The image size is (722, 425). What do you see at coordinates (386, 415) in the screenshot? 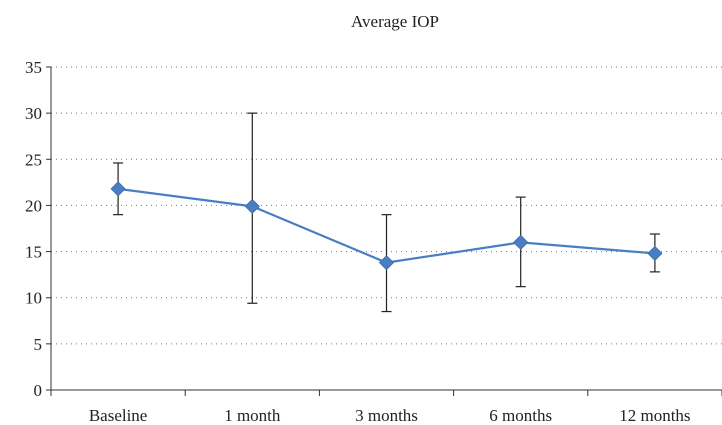
I see `x-tick-label: 3 months` at bounding box center [386, 415].